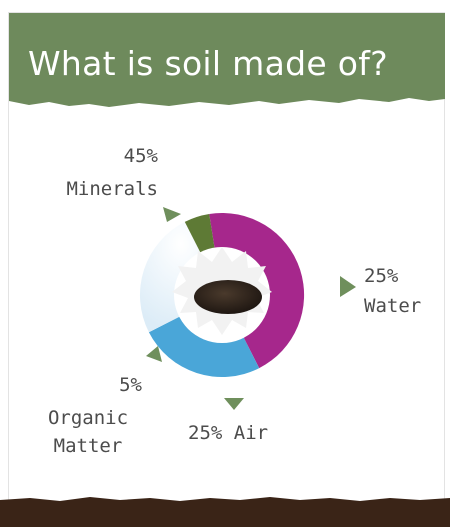 The width and height of the screenshot is (450, 527). What do you see at coordinates (251, 433) in the screenshot?
I see `label-air-name: Air` at bounding box center [251, 433].